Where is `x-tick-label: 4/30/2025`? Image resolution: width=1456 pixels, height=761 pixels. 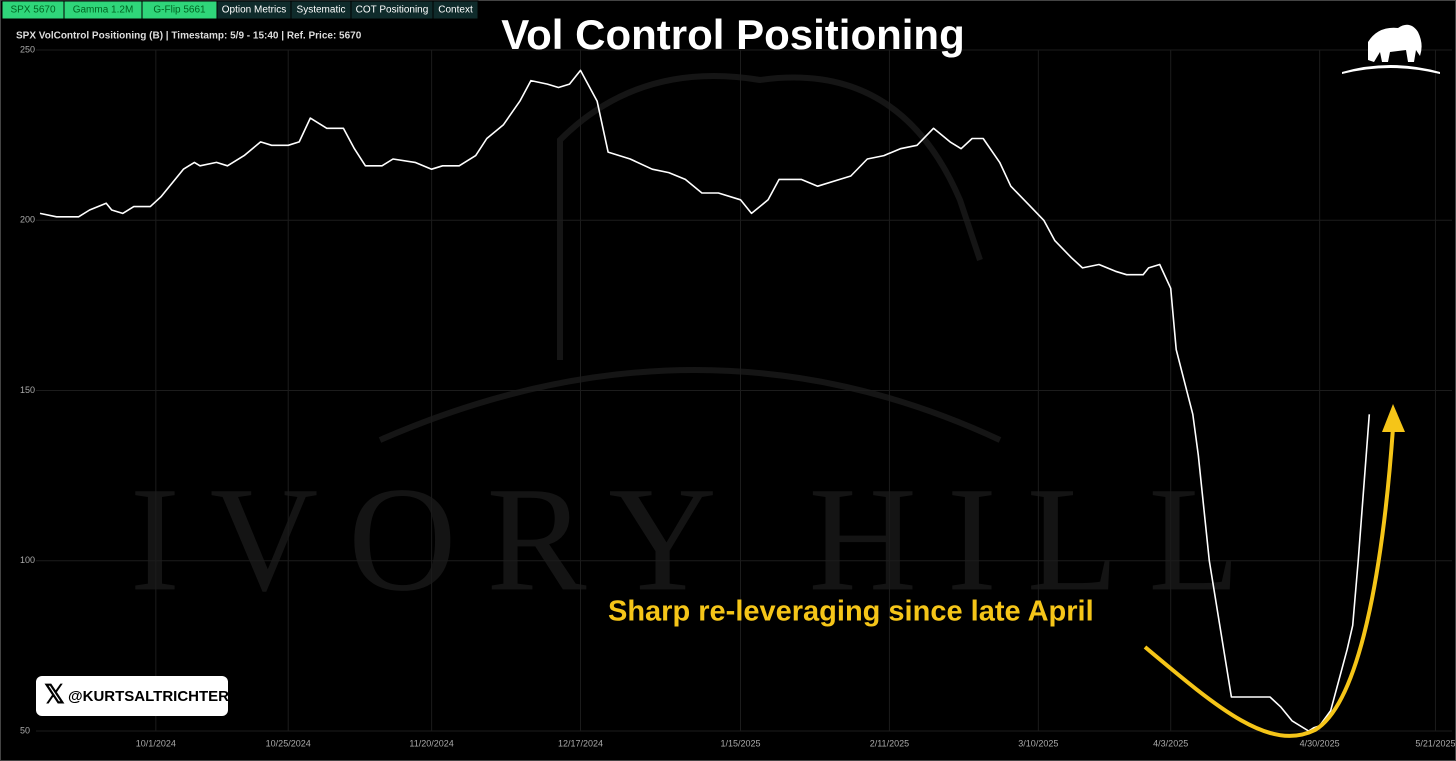
x-tick-label: 4/30/2025 is located at coordinates (1320, 743).